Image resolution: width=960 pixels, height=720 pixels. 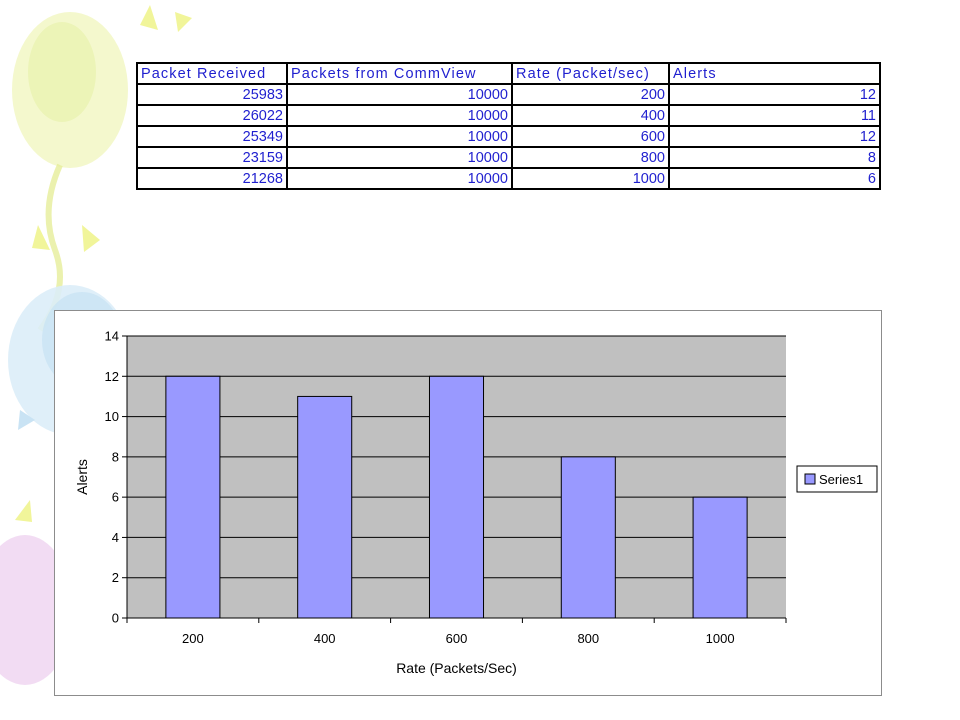 What do you see at coordinates (720, 638) in the screenshot?
I see `x-tick-label: 1000` at bounding box center [720, 638].